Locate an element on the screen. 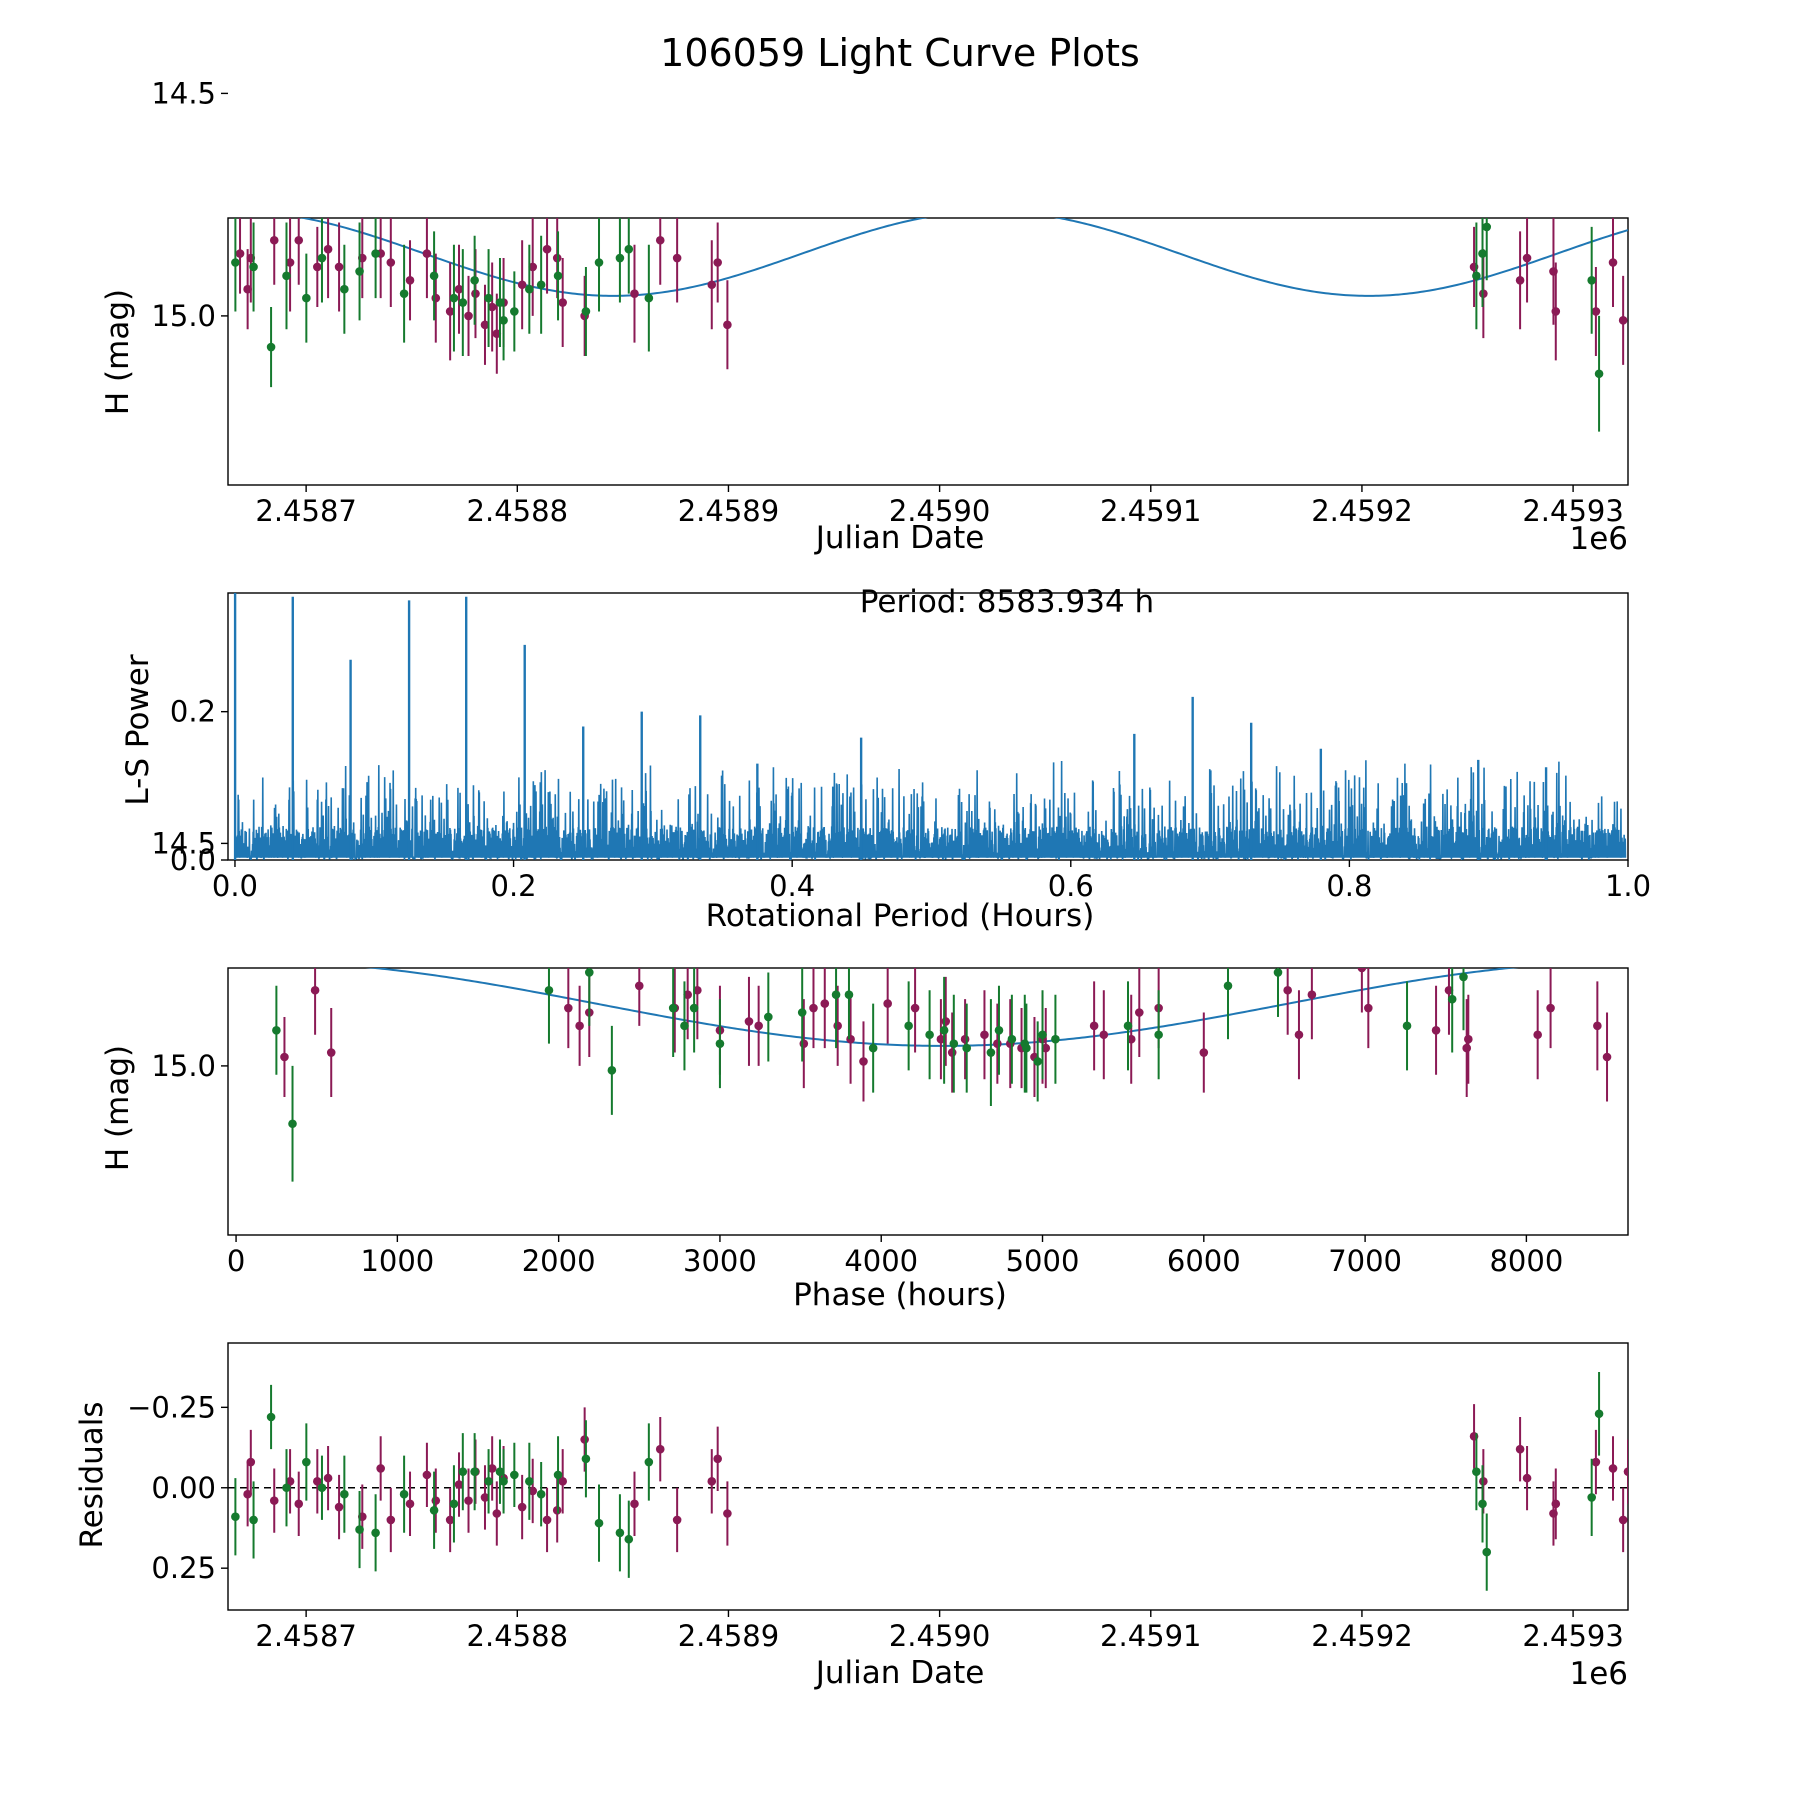 This screenshot has height=1805, width=1800. light-curve-xtick-label: 2.4587 is located at coordinates (305, 511).